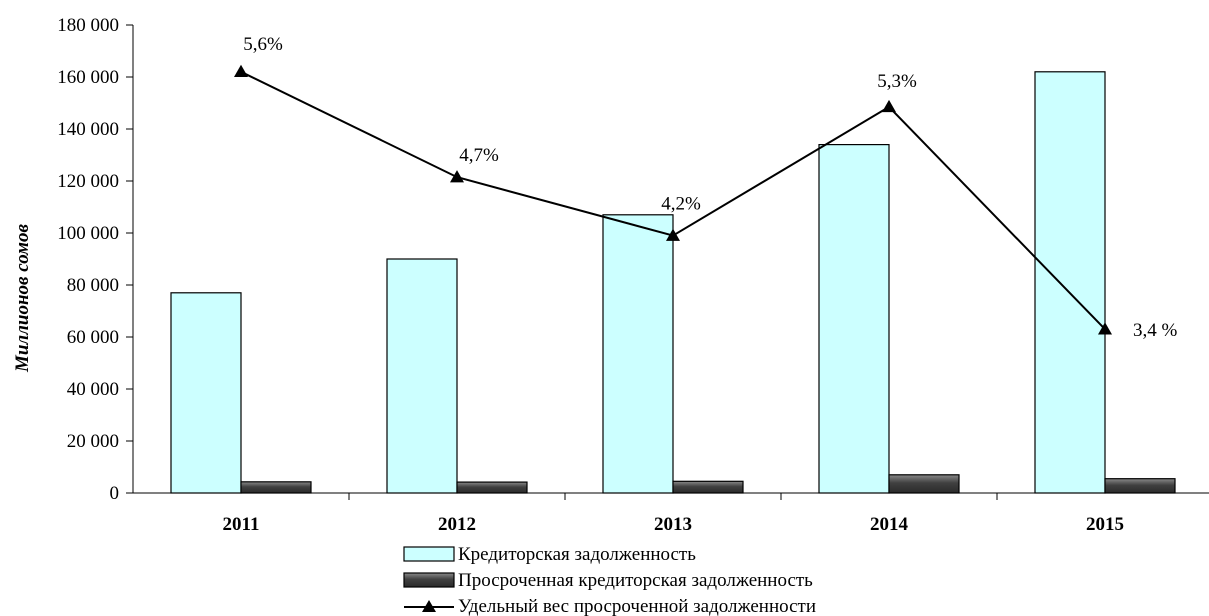 This screenshot has width=1209, height=616. I want to click on share-data-label: 3,4 %, so click(1155, 330).